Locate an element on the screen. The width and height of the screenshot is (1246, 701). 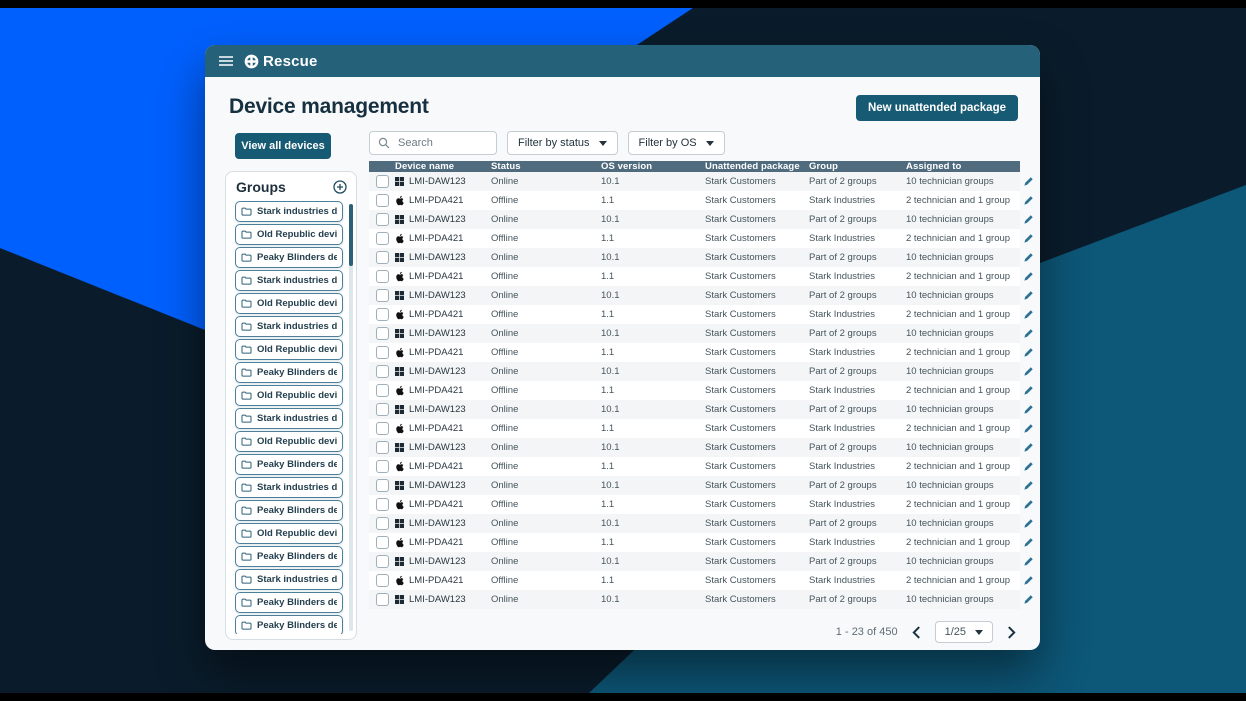
view-all-devices-button: View all devices is located at coordinates (283, 146).